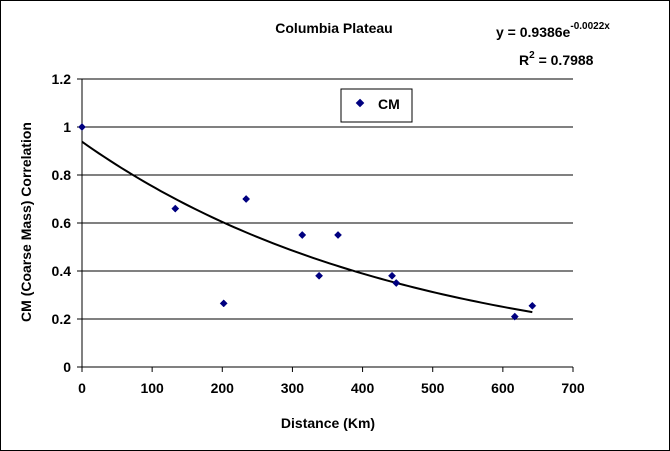  I want to click on x-tick-label: 500, so click(433, 388).